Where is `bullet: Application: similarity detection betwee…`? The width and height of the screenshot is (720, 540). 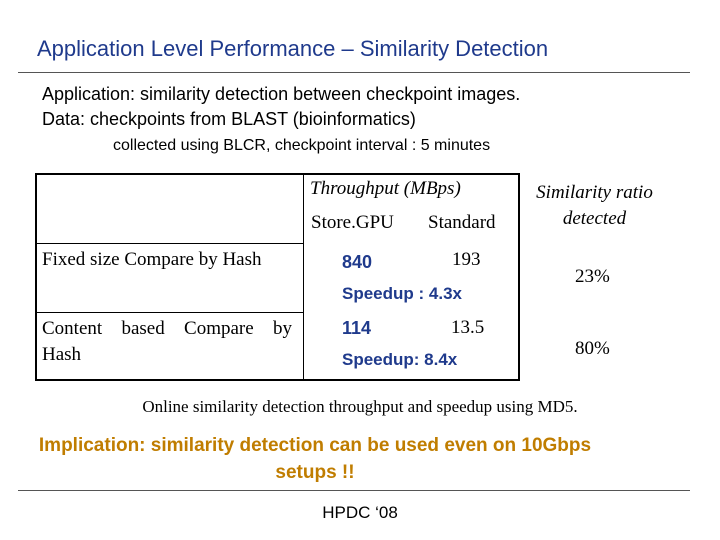
bullet: Application: similarity detection betwee… is located at coordinates (281, 94).